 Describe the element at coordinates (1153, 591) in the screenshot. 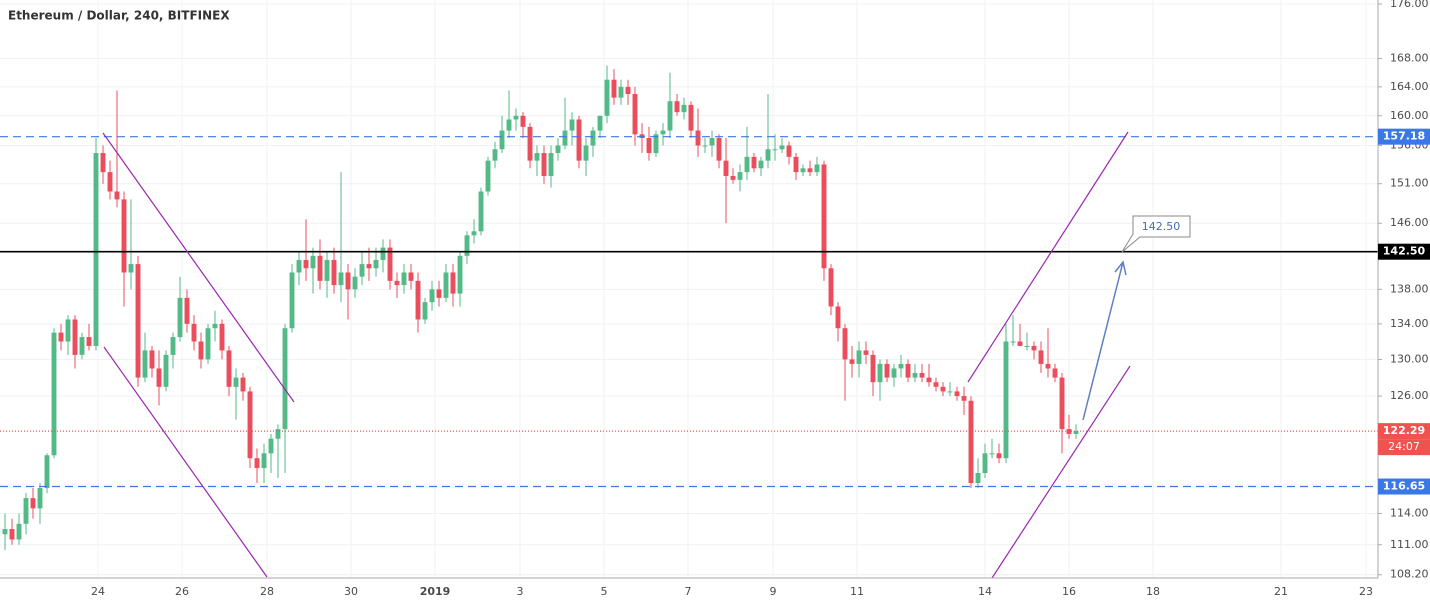

I see `x-tick-label: 18` at that location.